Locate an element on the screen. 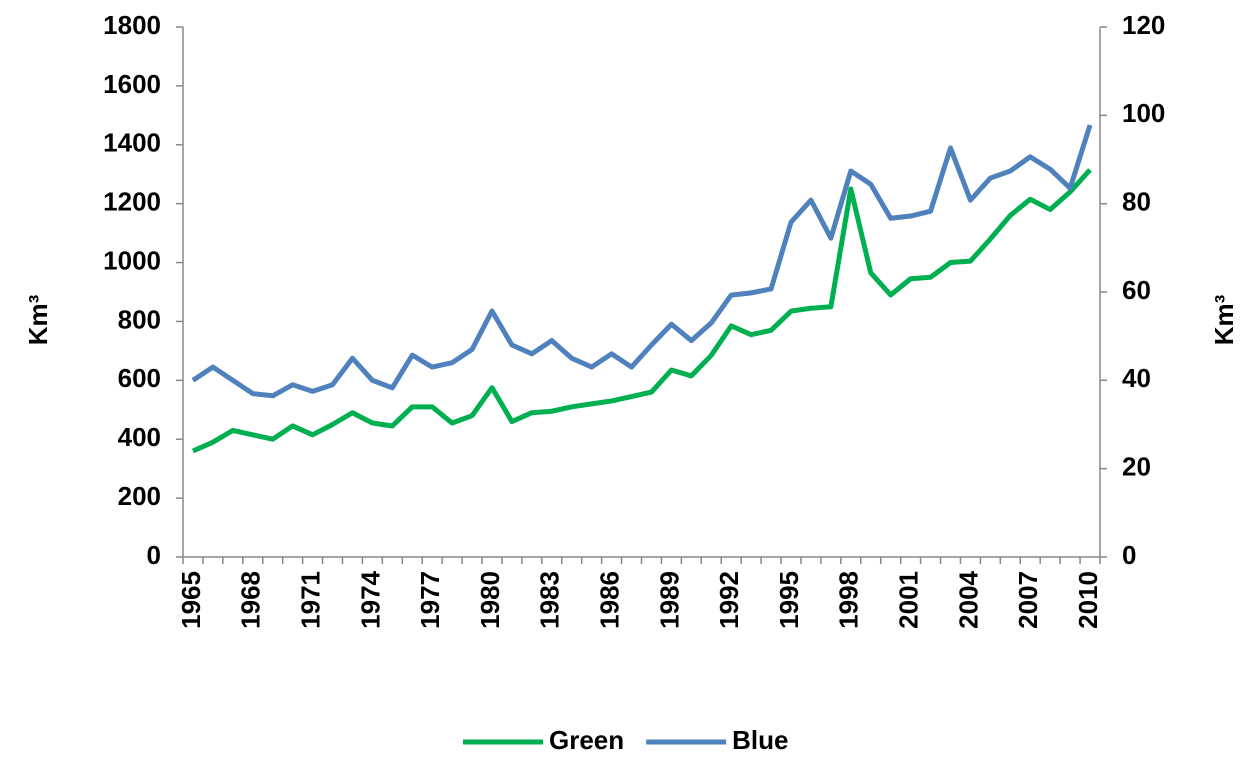  x-tick-label: 1995 is located at coordinates (789, 600).